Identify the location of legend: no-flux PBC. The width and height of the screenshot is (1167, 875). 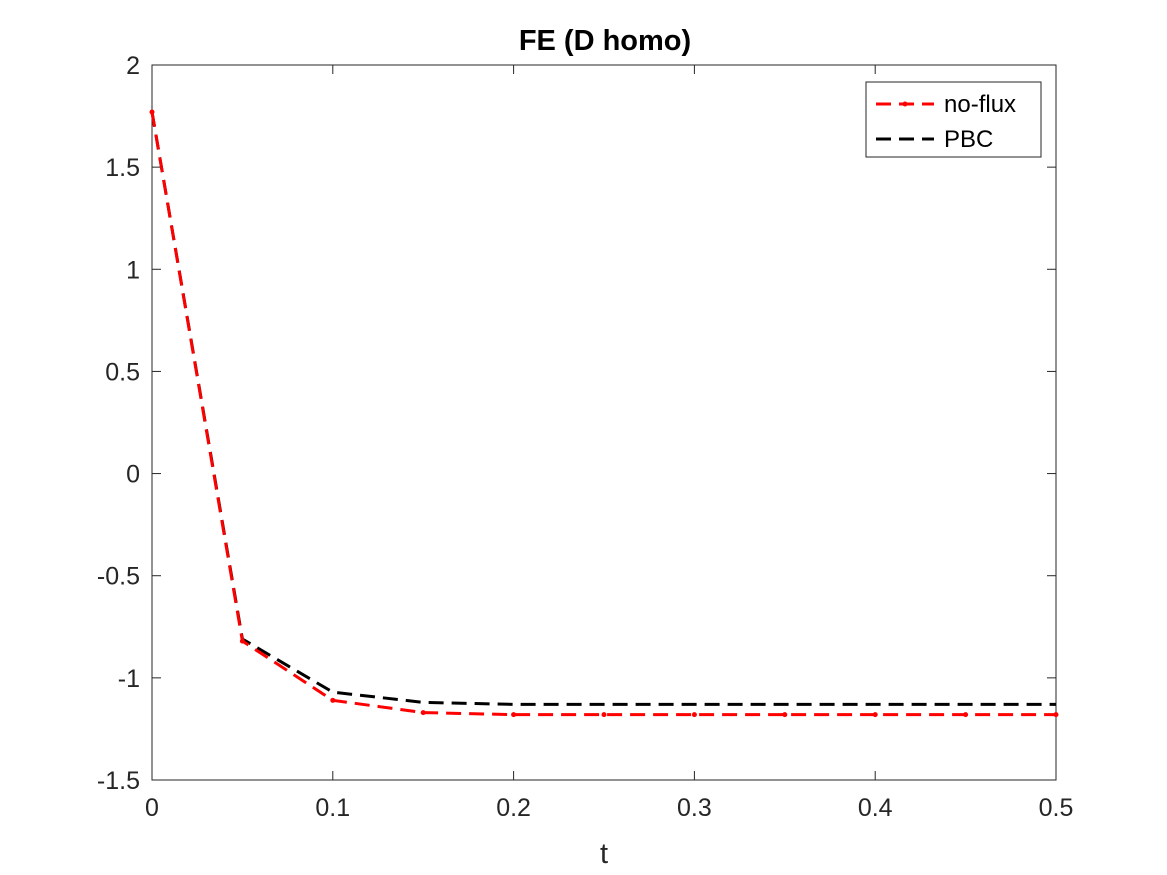
(953, 119).